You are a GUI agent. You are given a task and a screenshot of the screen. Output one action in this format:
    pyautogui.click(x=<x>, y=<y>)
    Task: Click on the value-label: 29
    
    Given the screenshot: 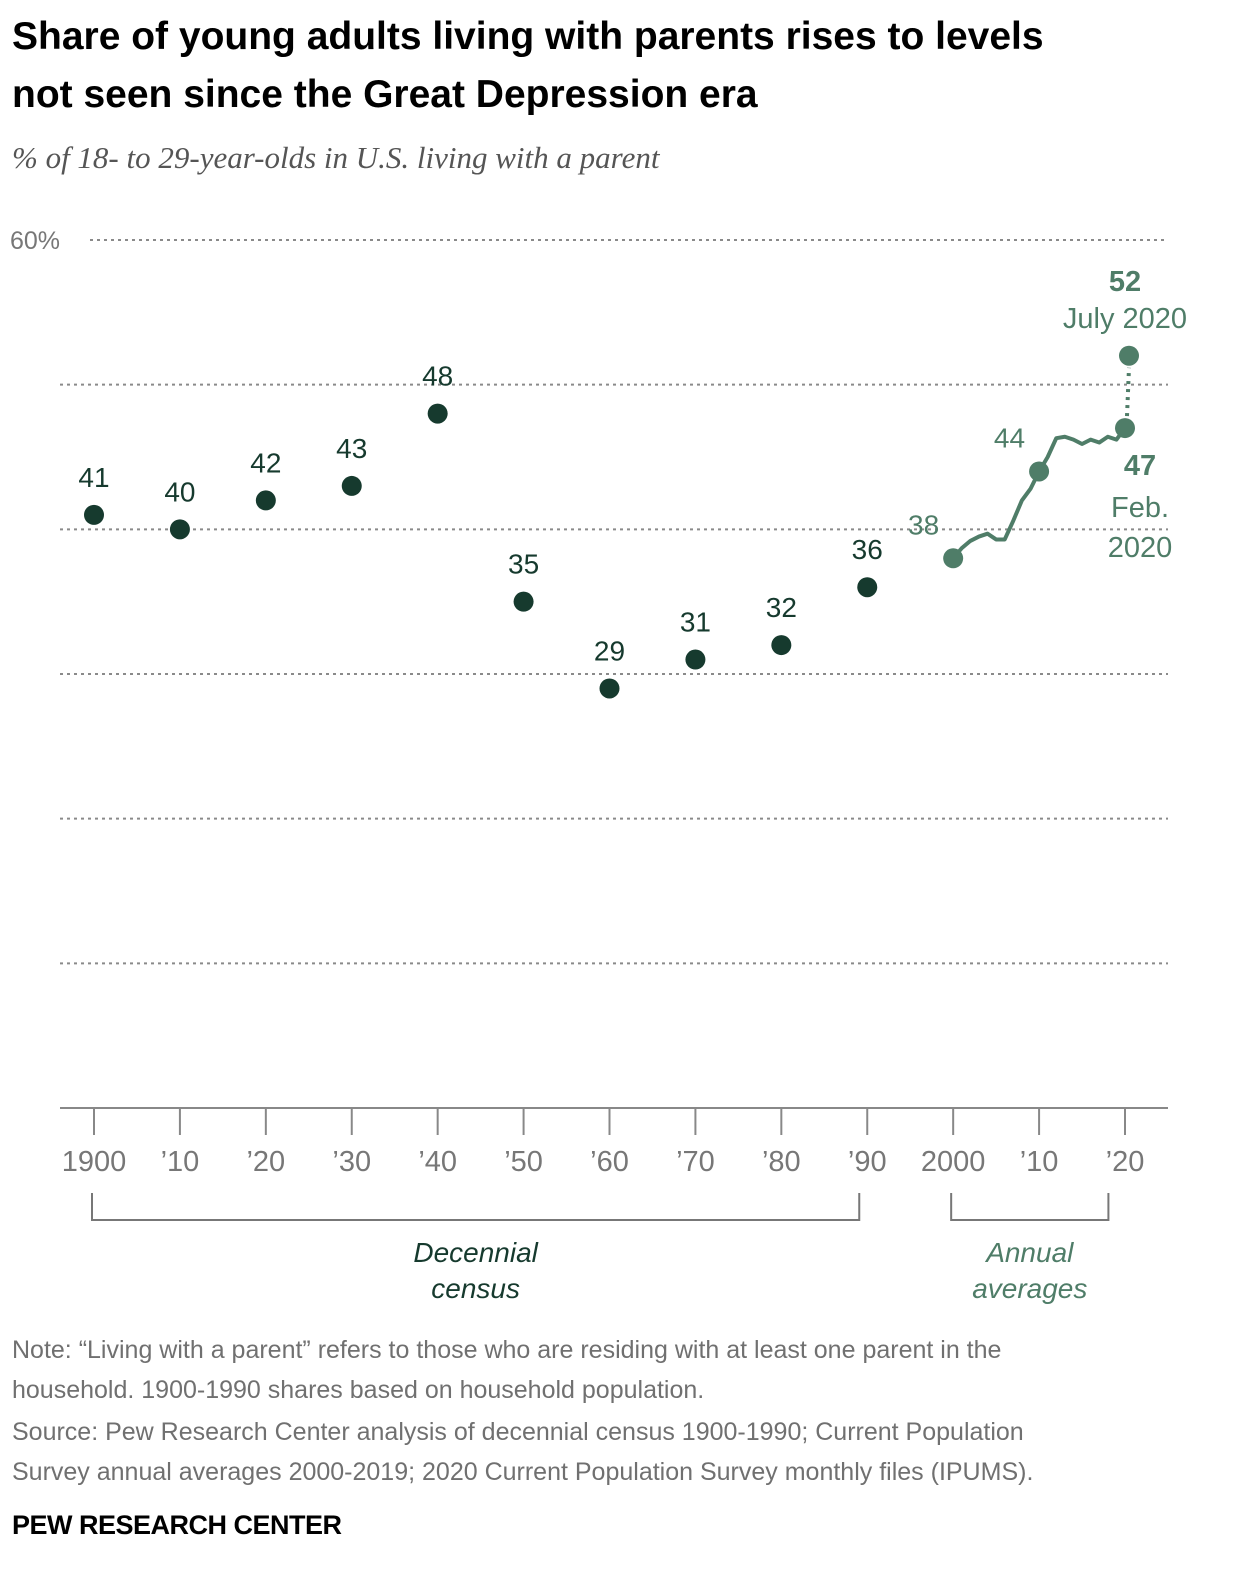 What is the action you would take?
    pyautogui.click(x=609, y=650)
    